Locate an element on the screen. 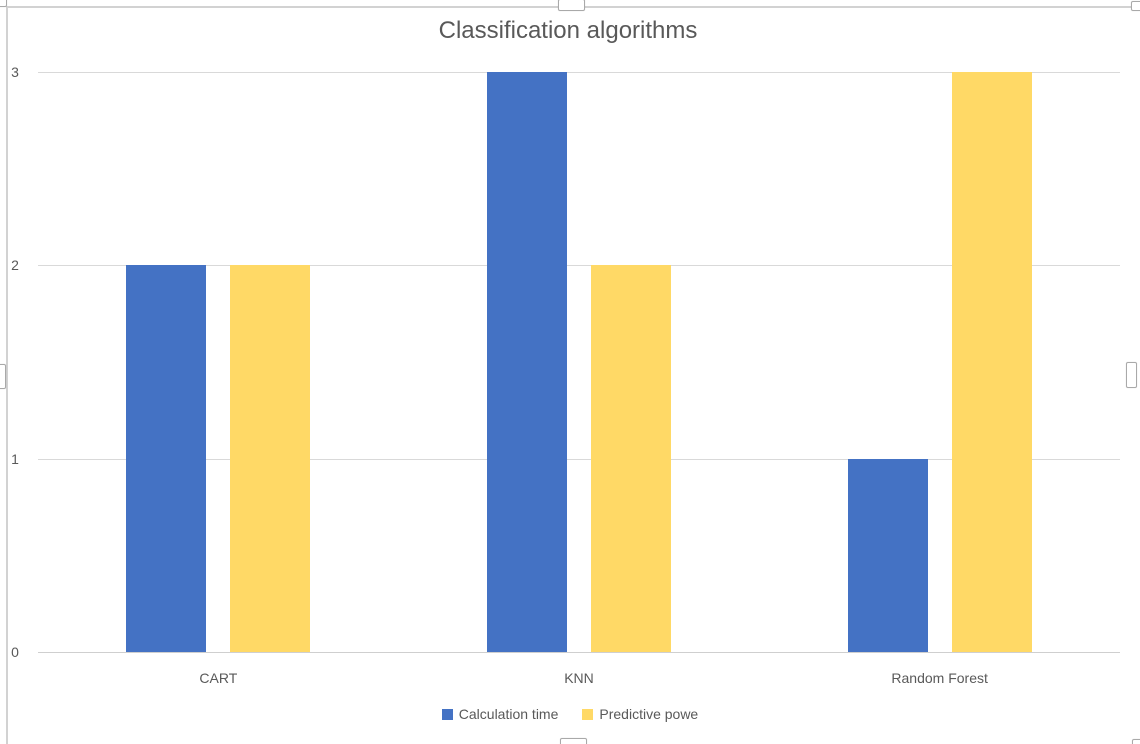 The image size is (1140, 744). x-axis: CART KNN Random Forest is located at coordinates (579, 679).